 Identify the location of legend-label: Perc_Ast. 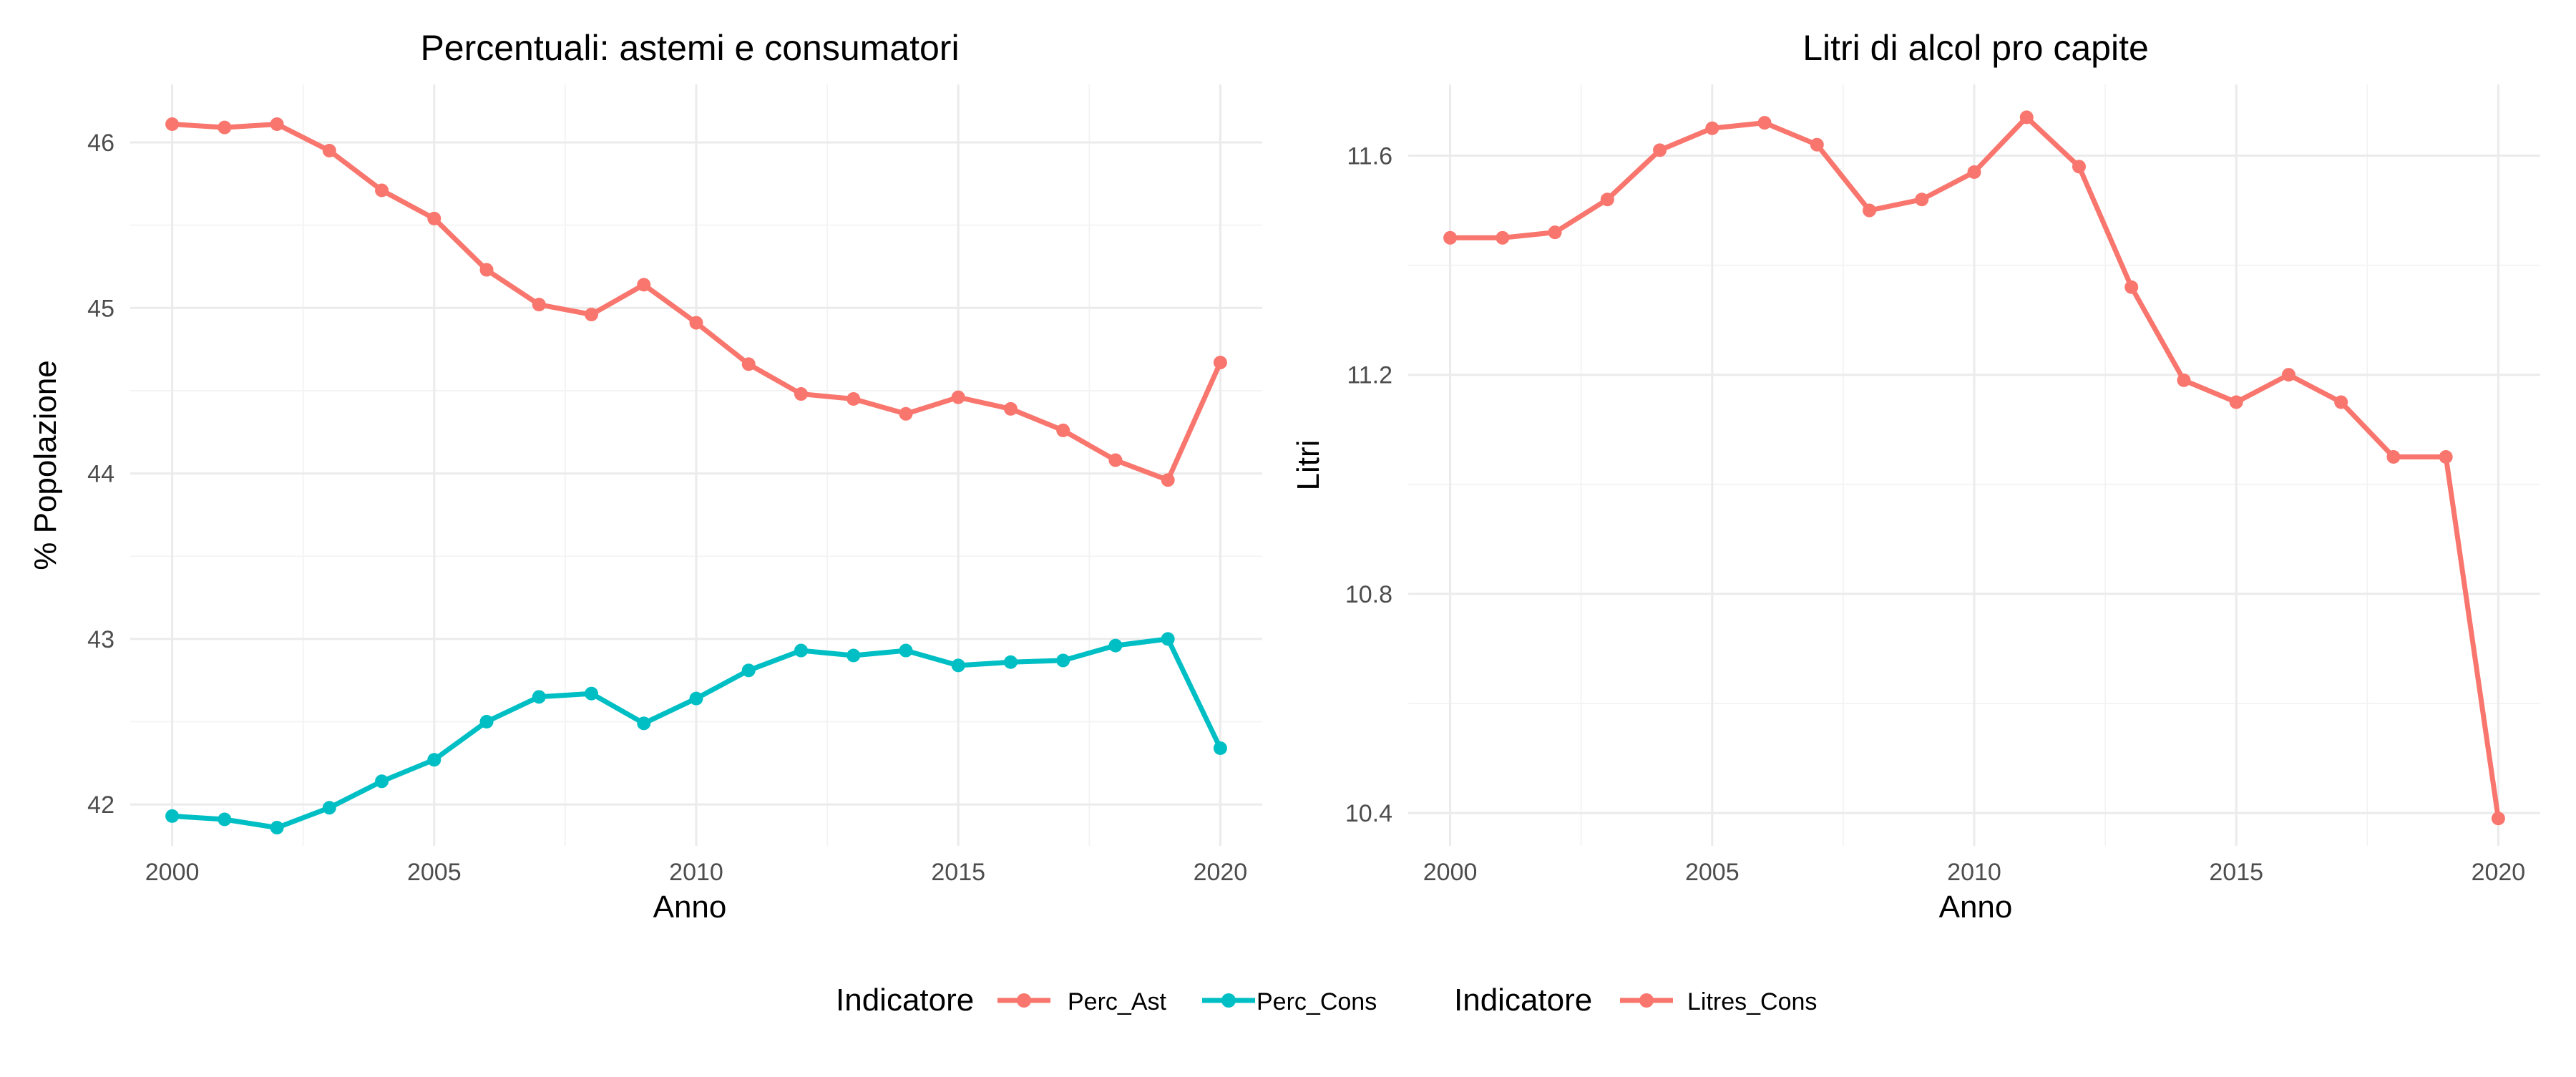
(1117, 1002).